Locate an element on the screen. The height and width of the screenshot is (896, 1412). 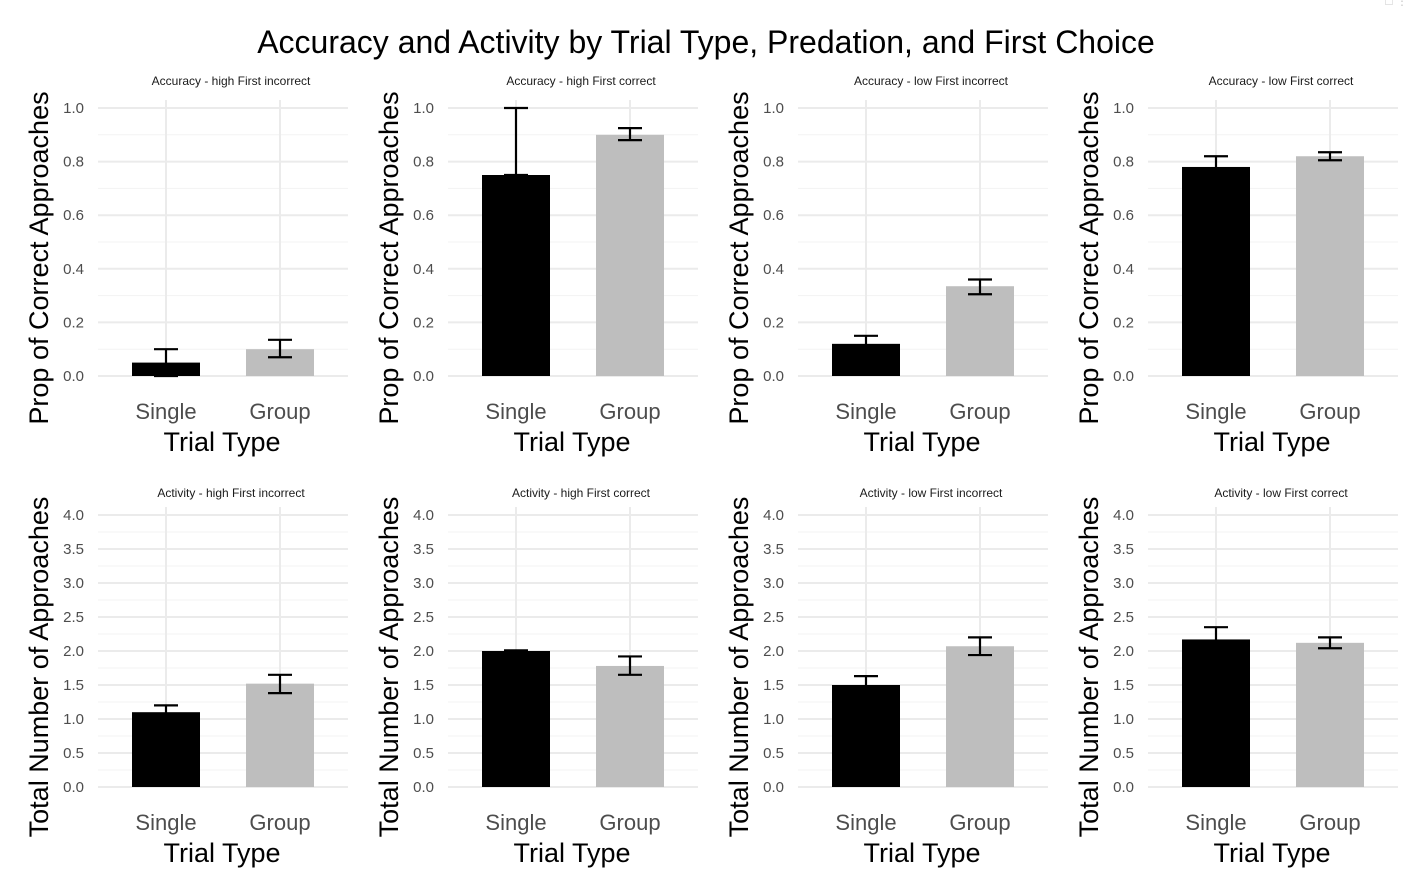
facet-title: Activity - low First correct is located at coordinates (1281, 493).